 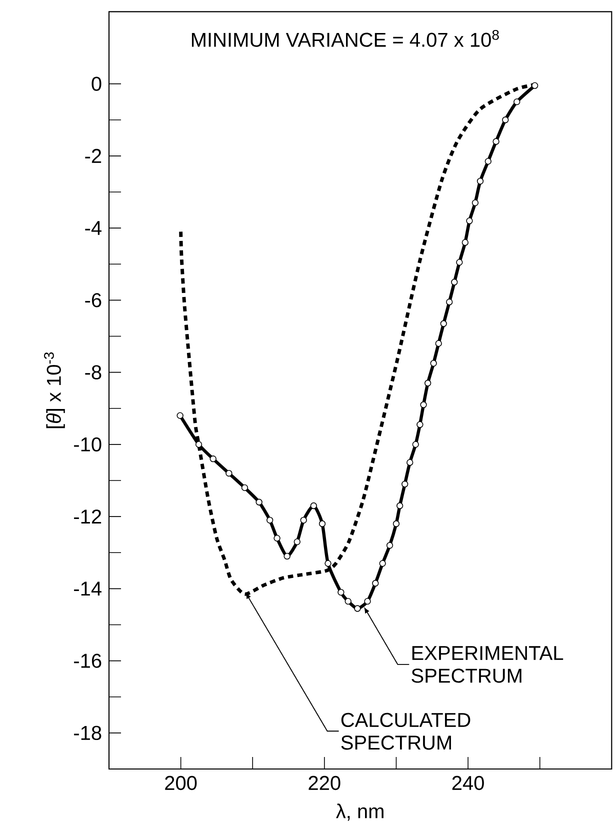 I want to click on x-tick-label: 200, so click(x=181, y=783).